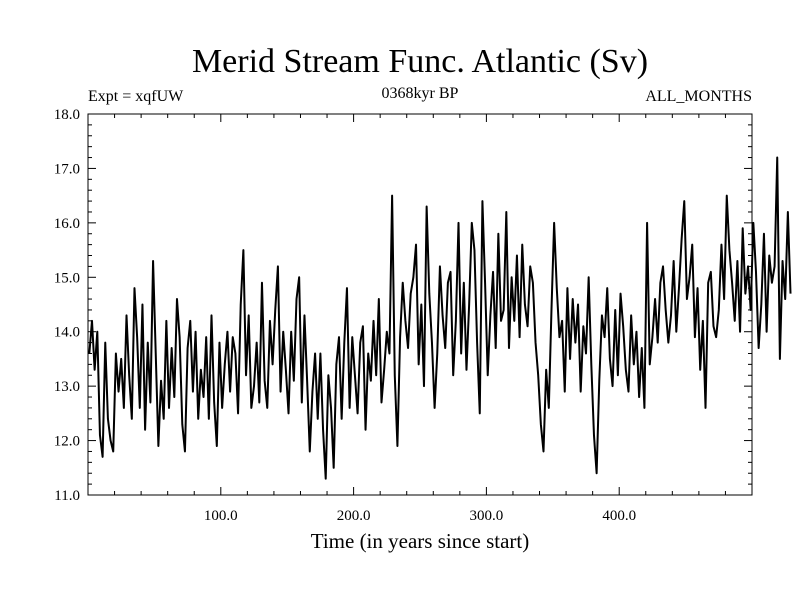 The image size is (800, 600). What do you see at coordinates (67, 115) in the screenshot?
I see `y-tick-label: 18.0` at bounding box center [67, 115].